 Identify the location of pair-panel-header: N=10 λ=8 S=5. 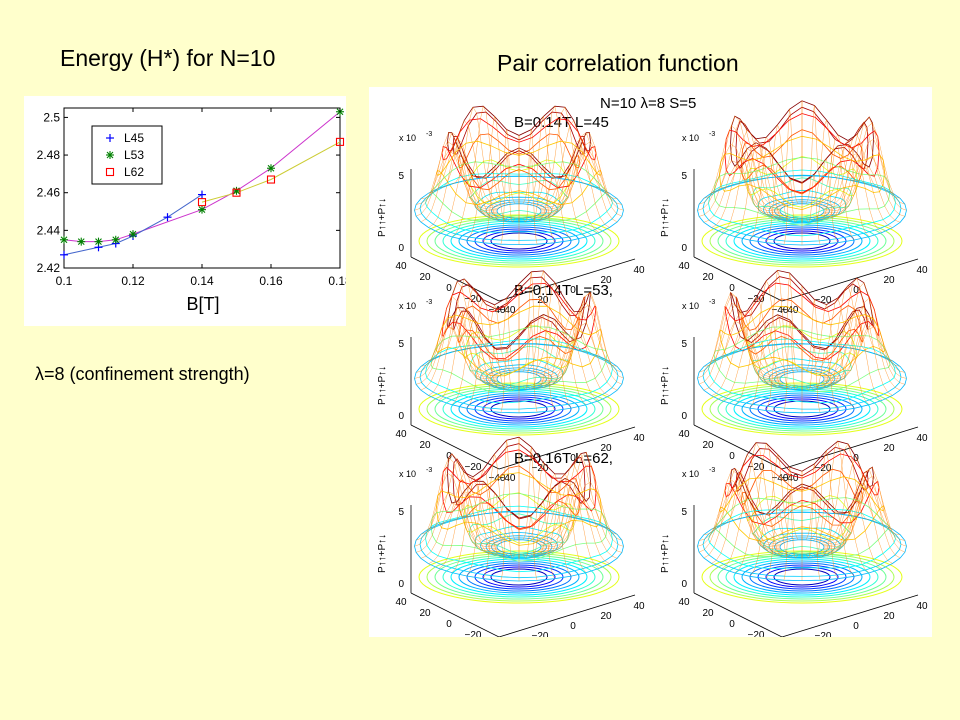
(648, 103).